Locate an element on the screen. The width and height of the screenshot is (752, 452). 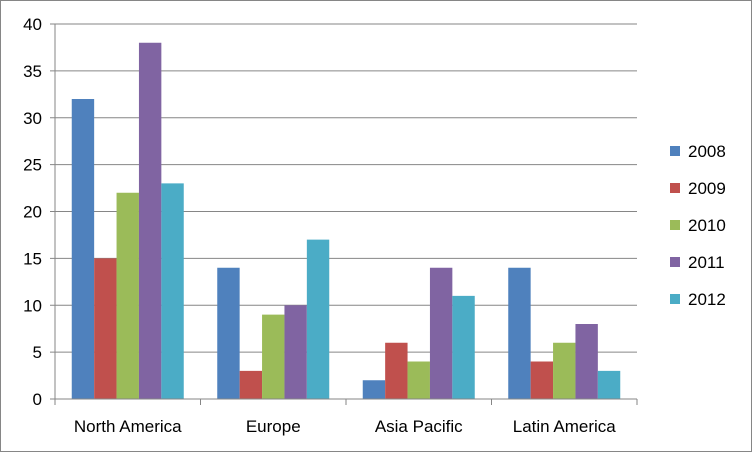
y-tick-label: 20 is located at coordinates (32, 212).